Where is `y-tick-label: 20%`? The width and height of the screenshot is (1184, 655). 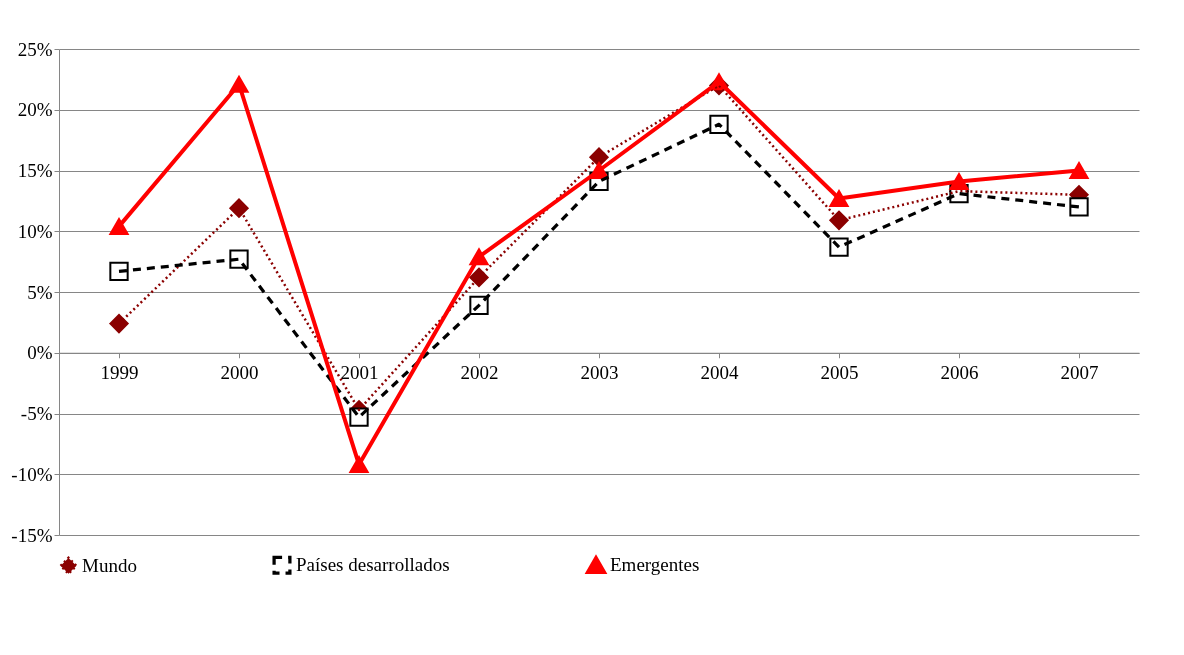
y-tick-label: 20% is located at coordinates (35, 110).